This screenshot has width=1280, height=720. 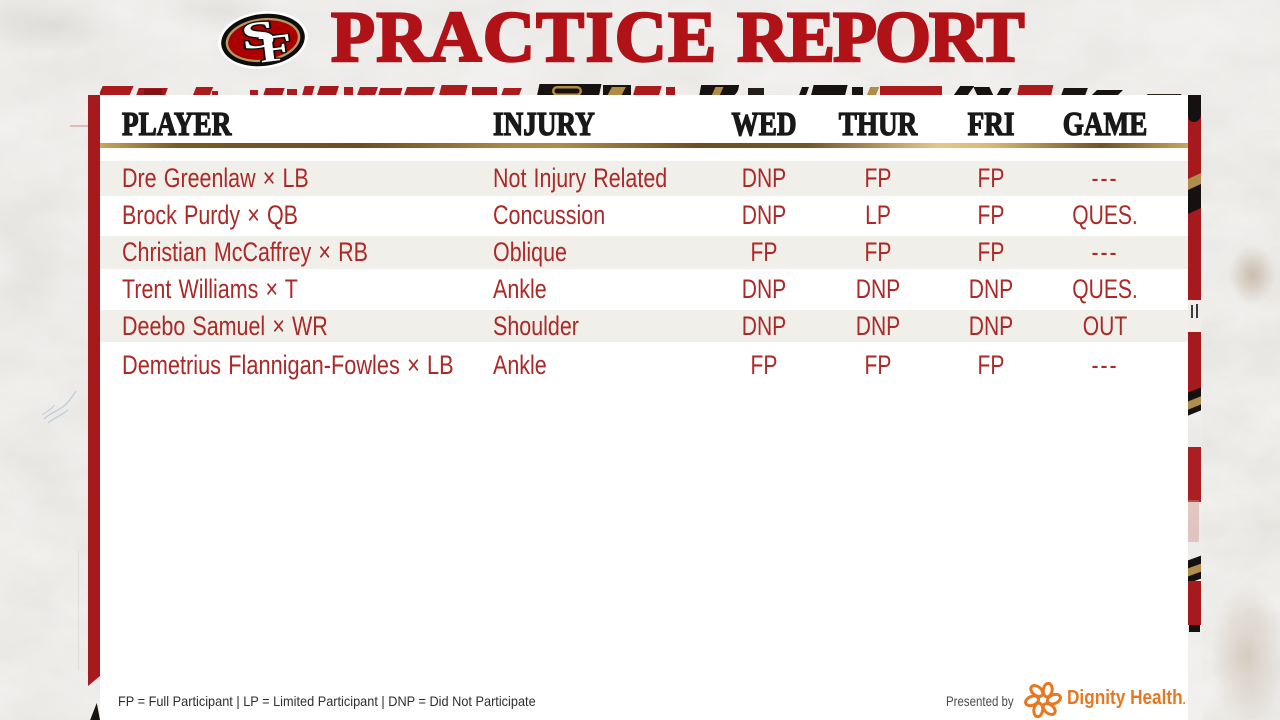 I want to click on svg-text: S, so click(x=258, y=36).